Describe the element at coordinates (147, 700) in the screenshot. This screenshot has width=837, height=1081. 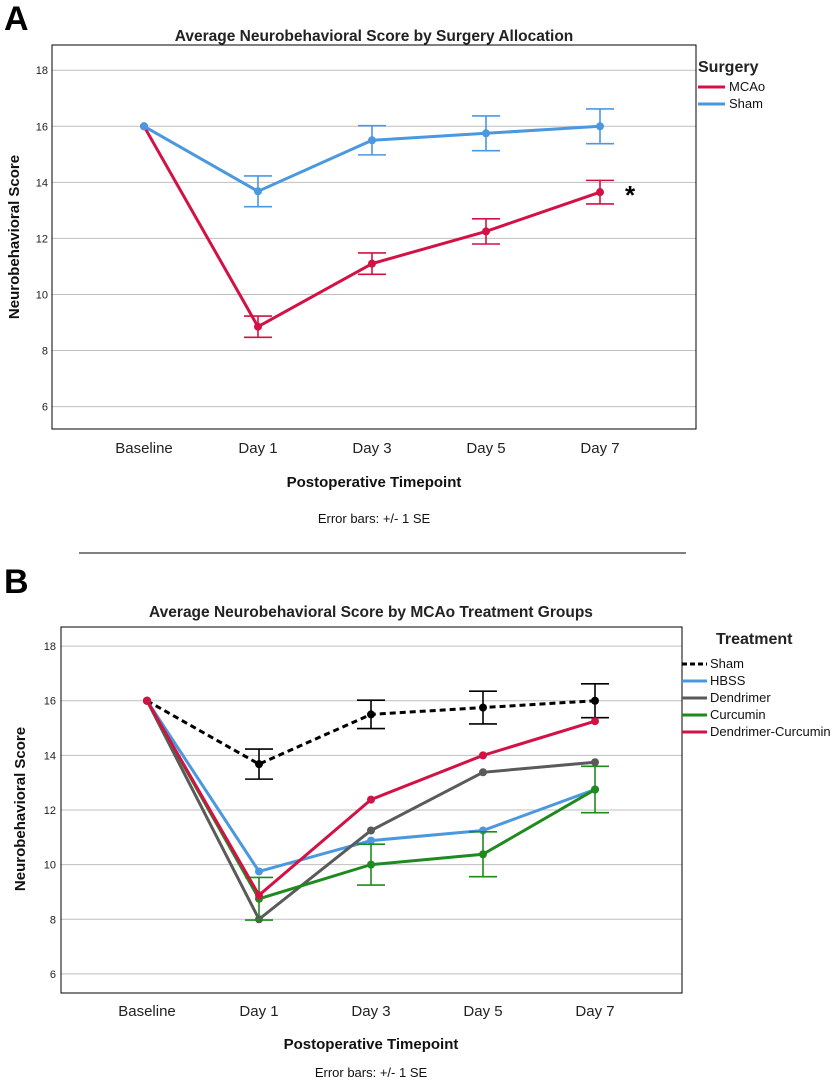
I see `point-dendrimer-curcumin-baseline` at that location.